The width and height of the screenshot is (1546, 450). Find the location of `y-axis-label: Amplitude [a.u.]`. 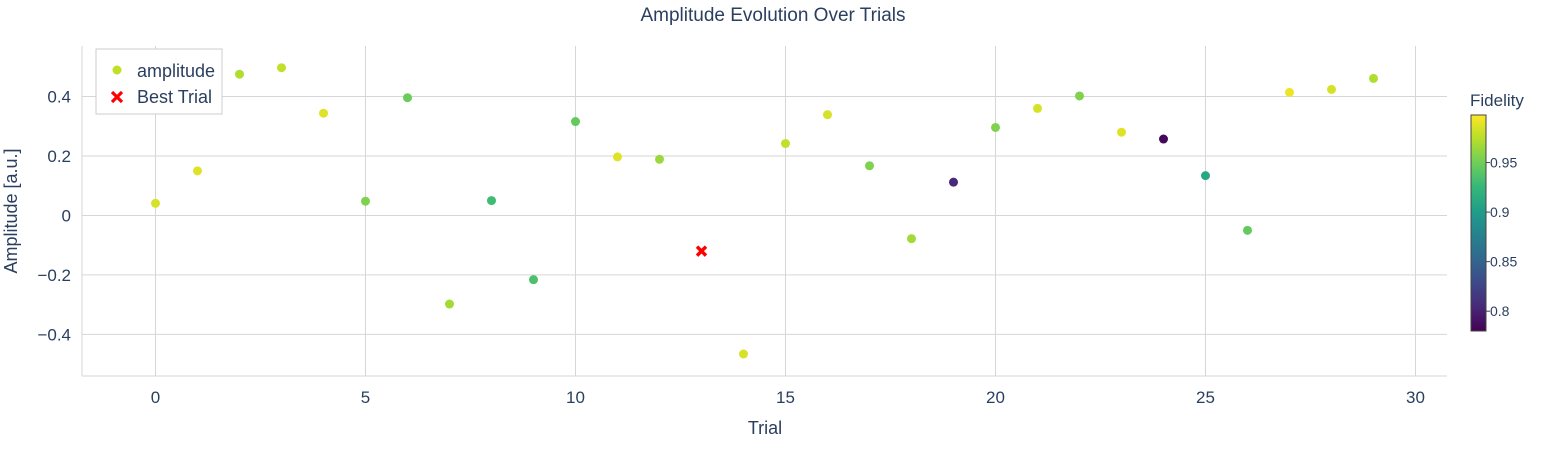

y-axis-label: Amplitude [a.u.] is located at coordinates (11, 210).